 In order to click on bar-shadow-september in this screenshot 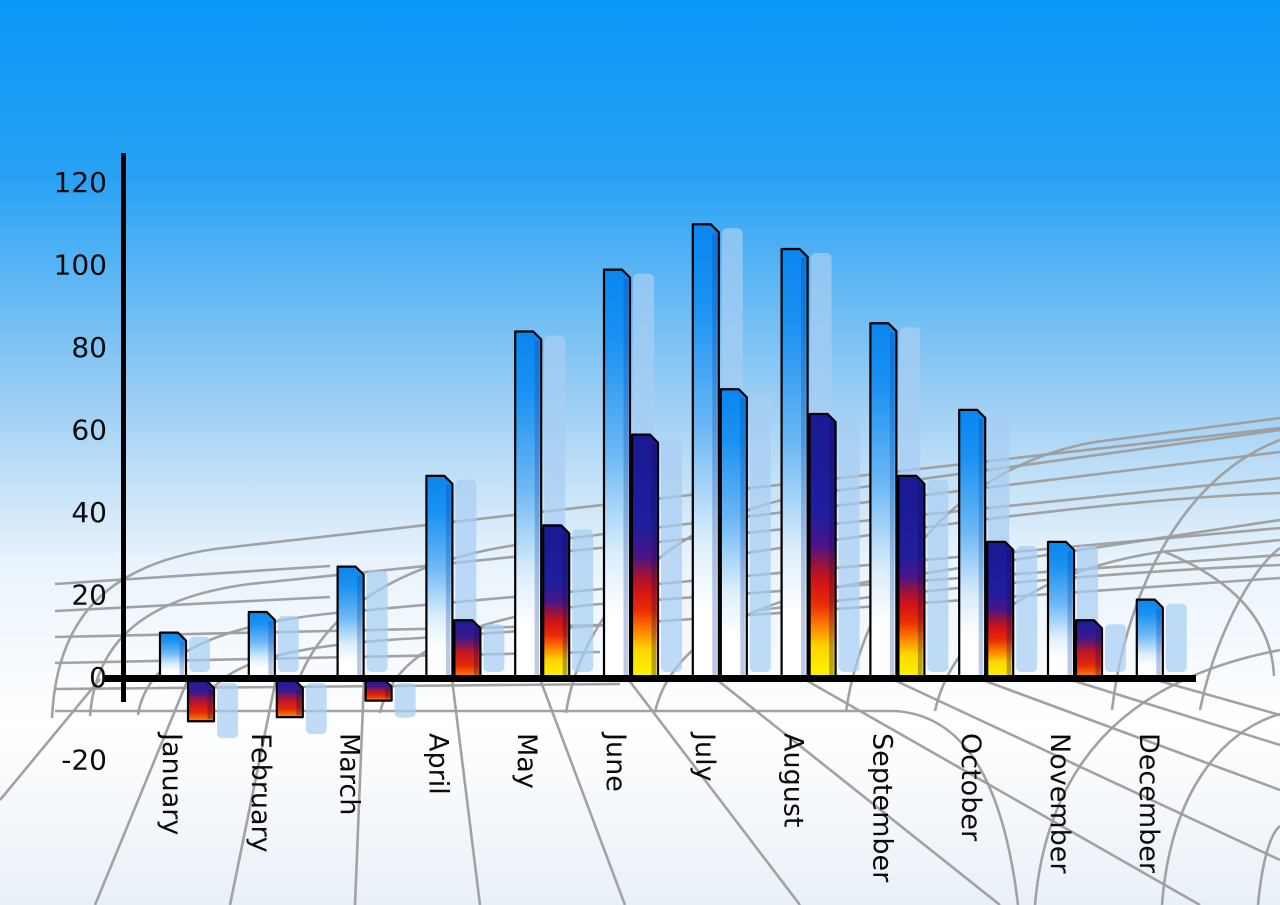, I will do `click(938, 575)`.